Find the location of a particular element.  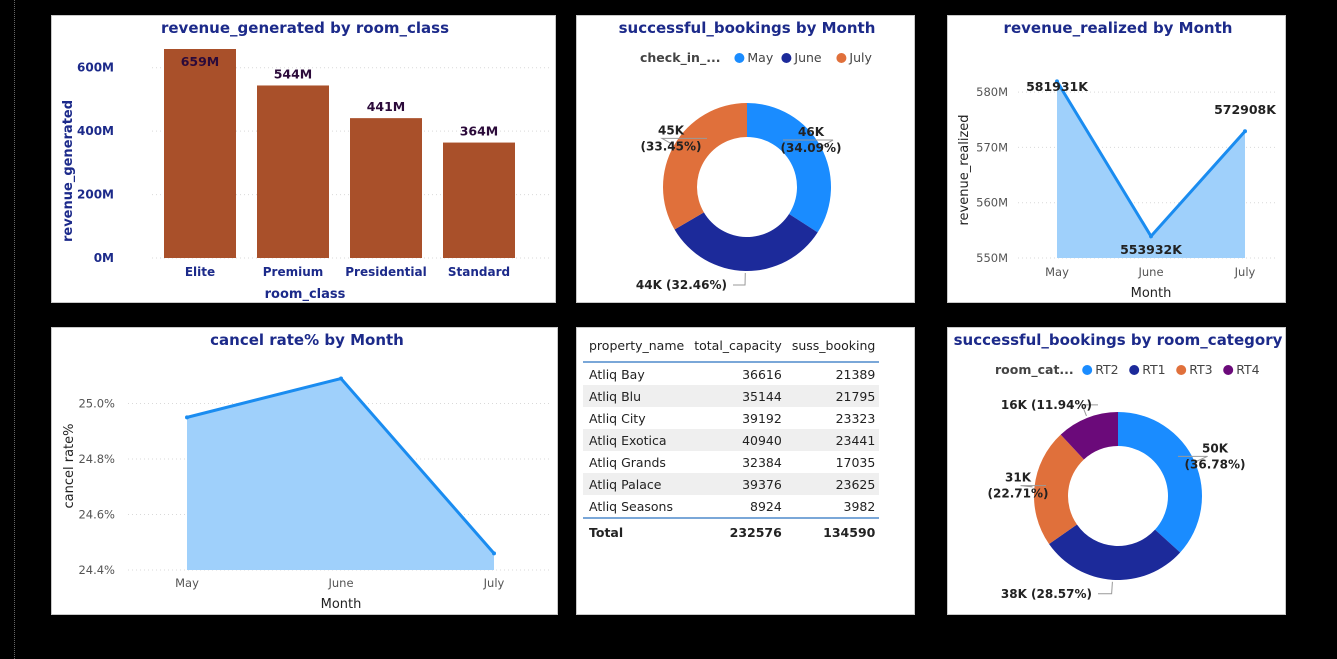

slice-rt3 is located at coordinates (1059, 489).